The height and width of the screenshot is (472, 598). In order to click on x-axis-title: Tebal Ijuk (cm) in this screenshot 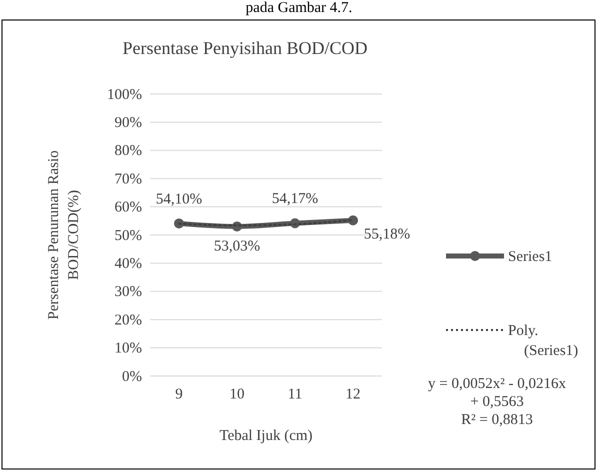, I will do `click(266, 436)`.